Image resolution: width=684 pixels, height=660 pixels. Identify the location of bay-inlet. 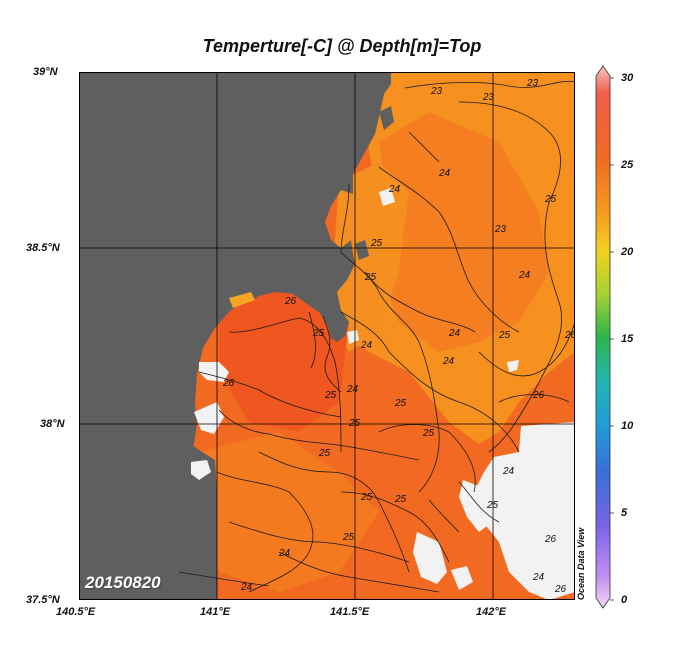
(242, 300).